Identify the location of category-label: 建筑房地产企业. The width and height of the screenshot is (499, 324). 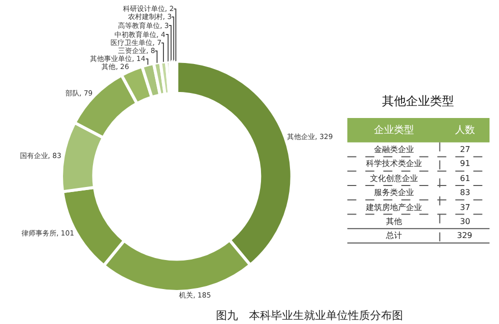
(393, 207).